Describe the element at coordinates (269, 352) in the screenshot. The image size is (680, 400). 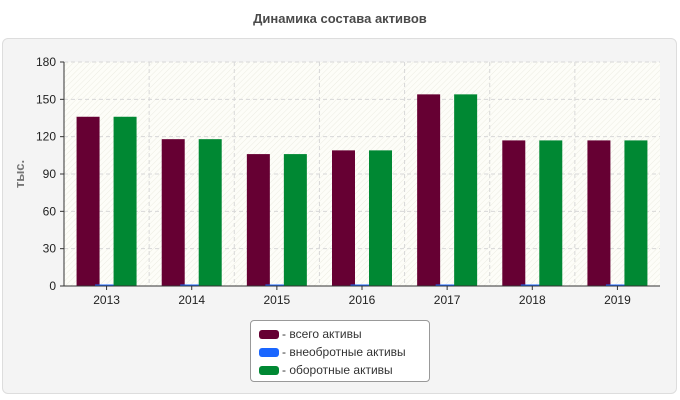
I see `legend-swatch-noncurrent-assets` at that location.